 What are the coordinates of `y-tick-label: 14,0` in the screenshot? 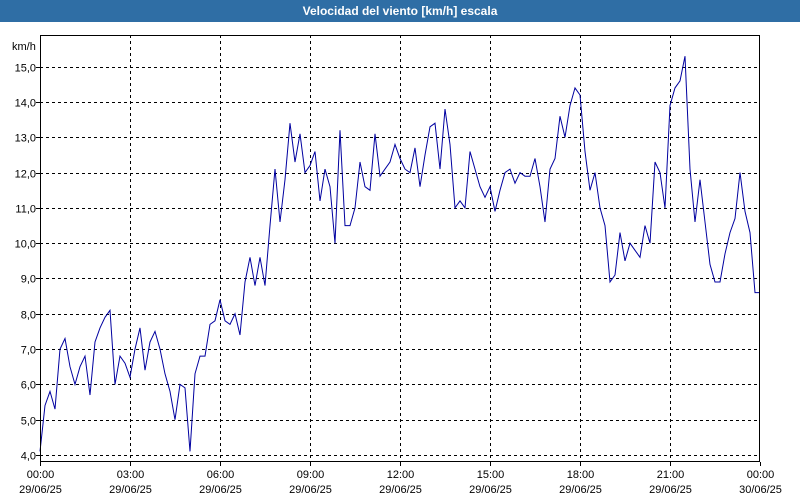 It's located at (25, 104).